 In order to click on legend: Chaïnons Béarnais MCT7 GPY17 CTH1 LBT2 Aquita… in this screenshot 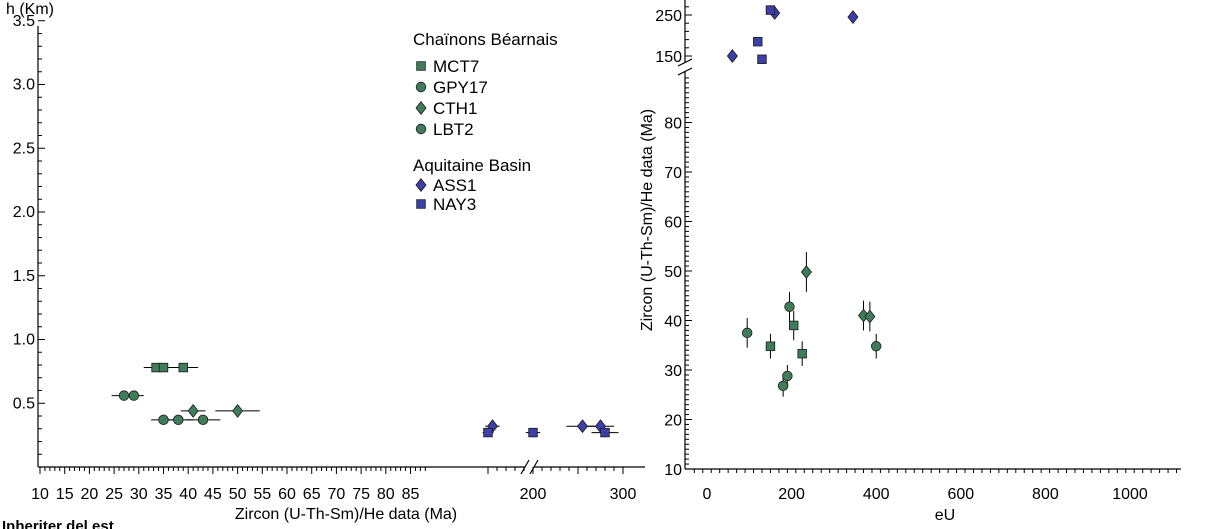, I will do `click(485, 122)`.